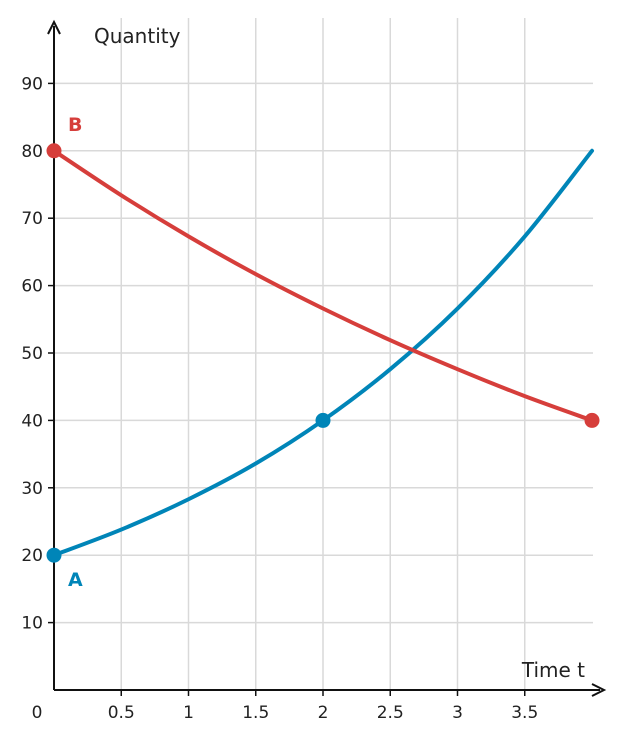 Image resolution: width=617 pixels, height=739 pixels. I want to click on y-tick-label: 50, so click(32, 354).